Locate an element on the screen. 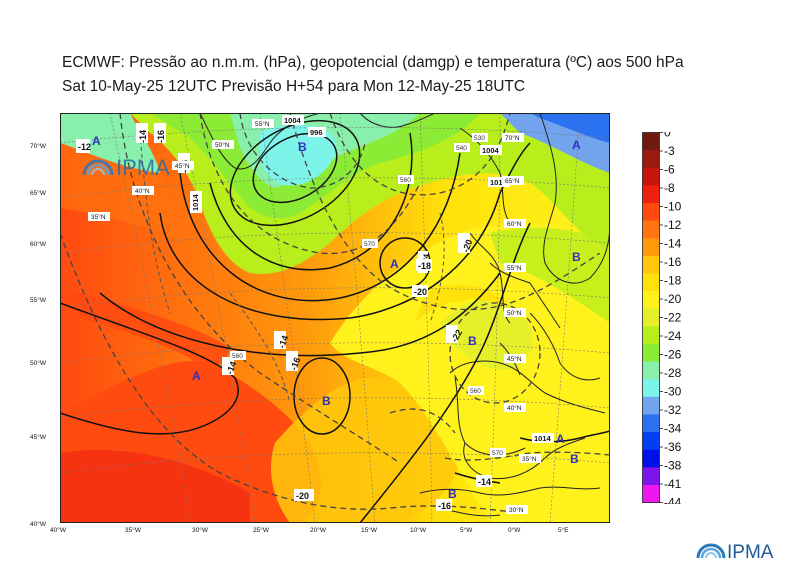 The image size is (800, 566). lat-tick-label: 70°W is located at coordinates (38, 146).